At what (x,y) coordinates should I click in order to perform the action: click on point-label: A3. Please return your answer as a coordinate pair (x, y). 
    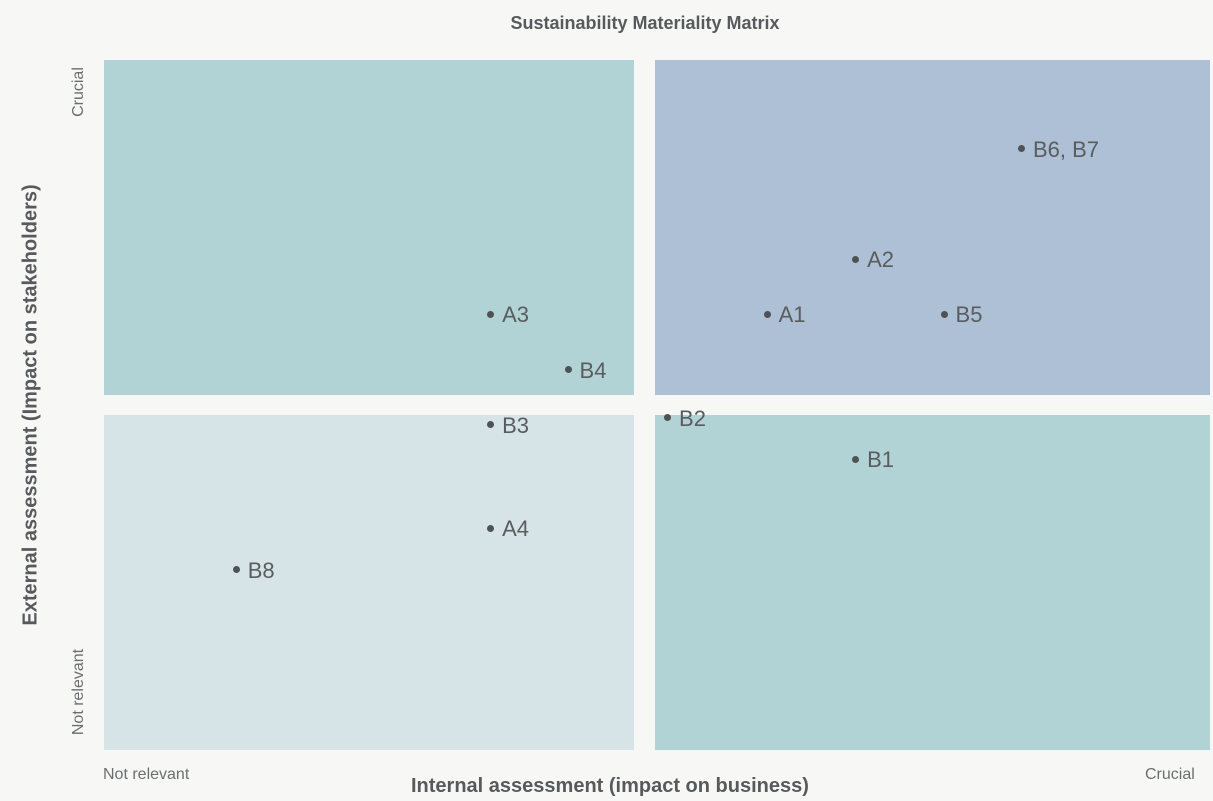
    Looking at the image, I should click on (516, 315).